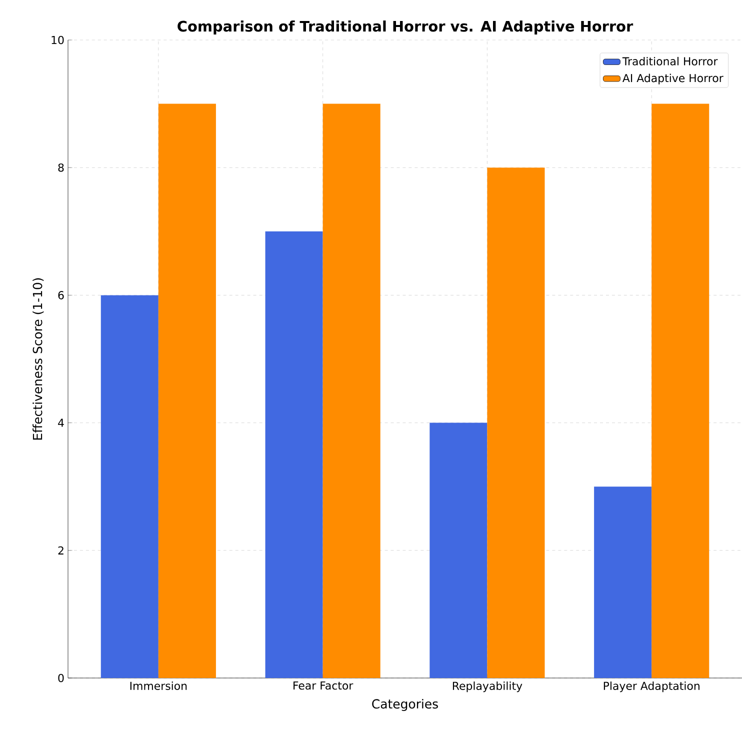 This screenshot has width=742, height=739. Describe the element at coordinates (324, 686) in the screenshot. I see `x-tick-label: Fear Factor` at that location.